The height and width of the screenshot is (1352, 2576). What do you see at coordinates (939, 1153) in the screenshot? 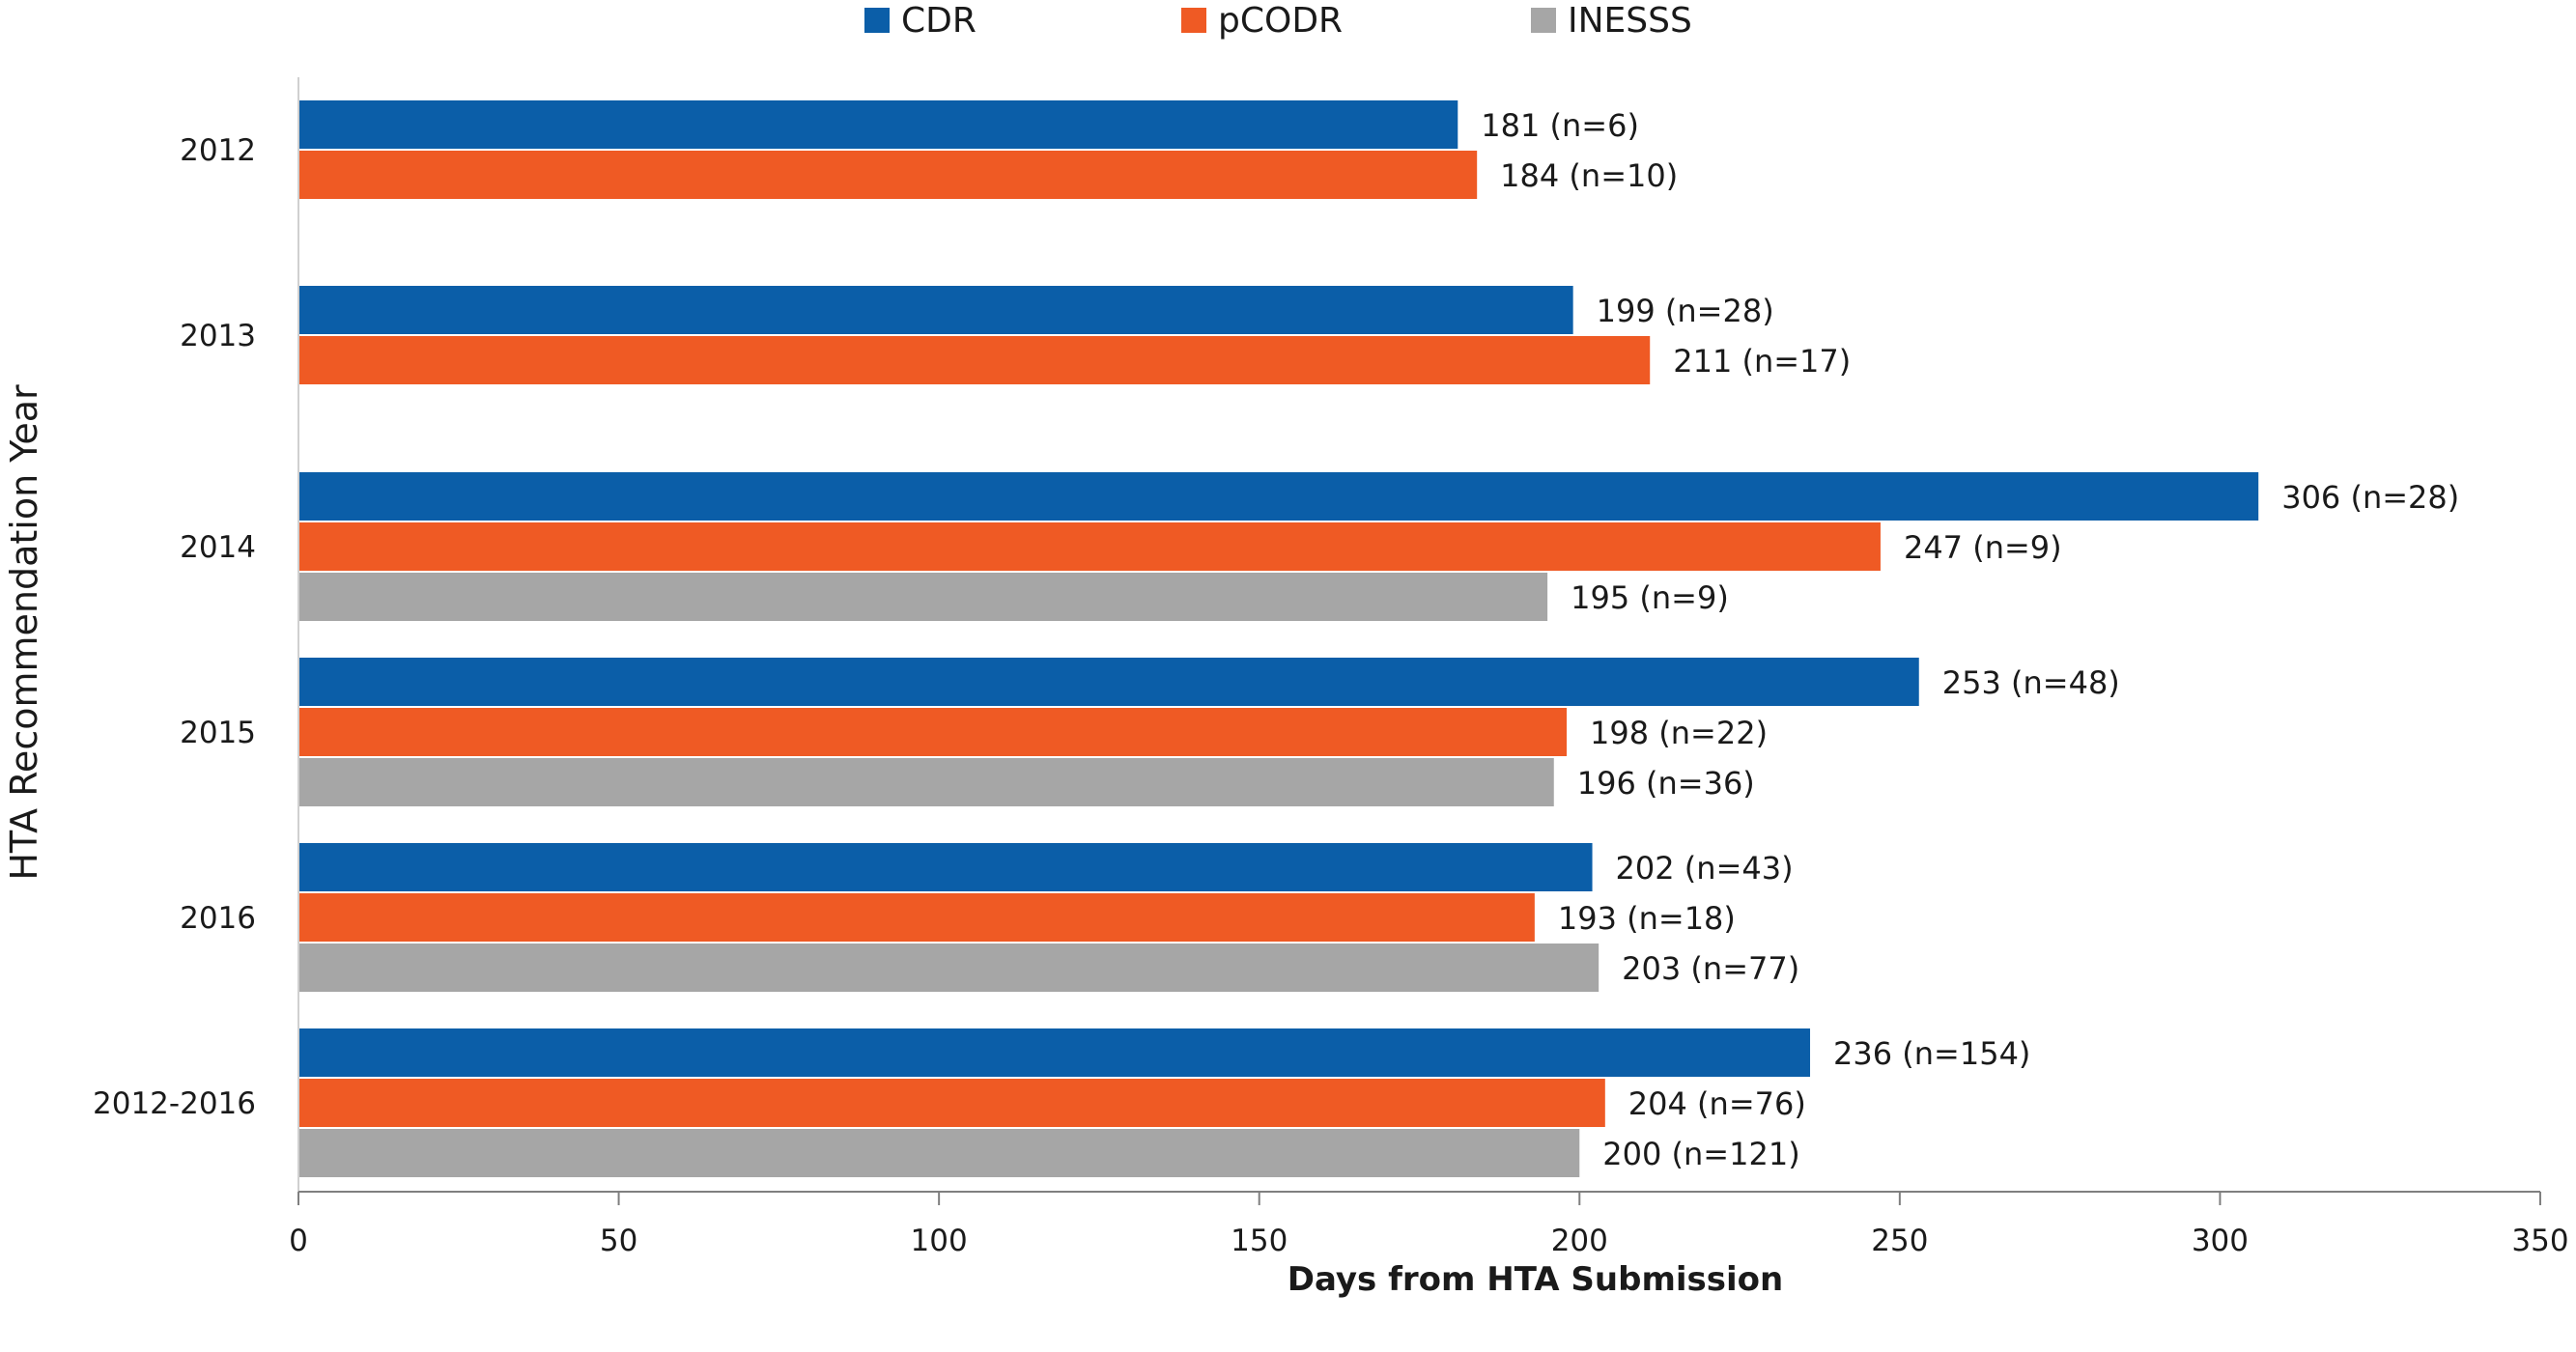
I see `bar-inesss-2012-2016` at bounding box center [939, 1153].